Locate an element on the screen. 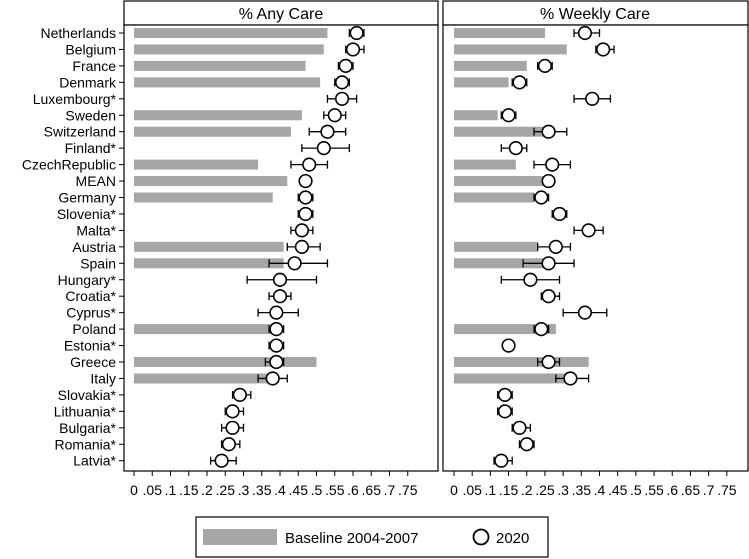 This screenshot has width=749, height=559. country-label: Germany is located at coordinates (87, 198).